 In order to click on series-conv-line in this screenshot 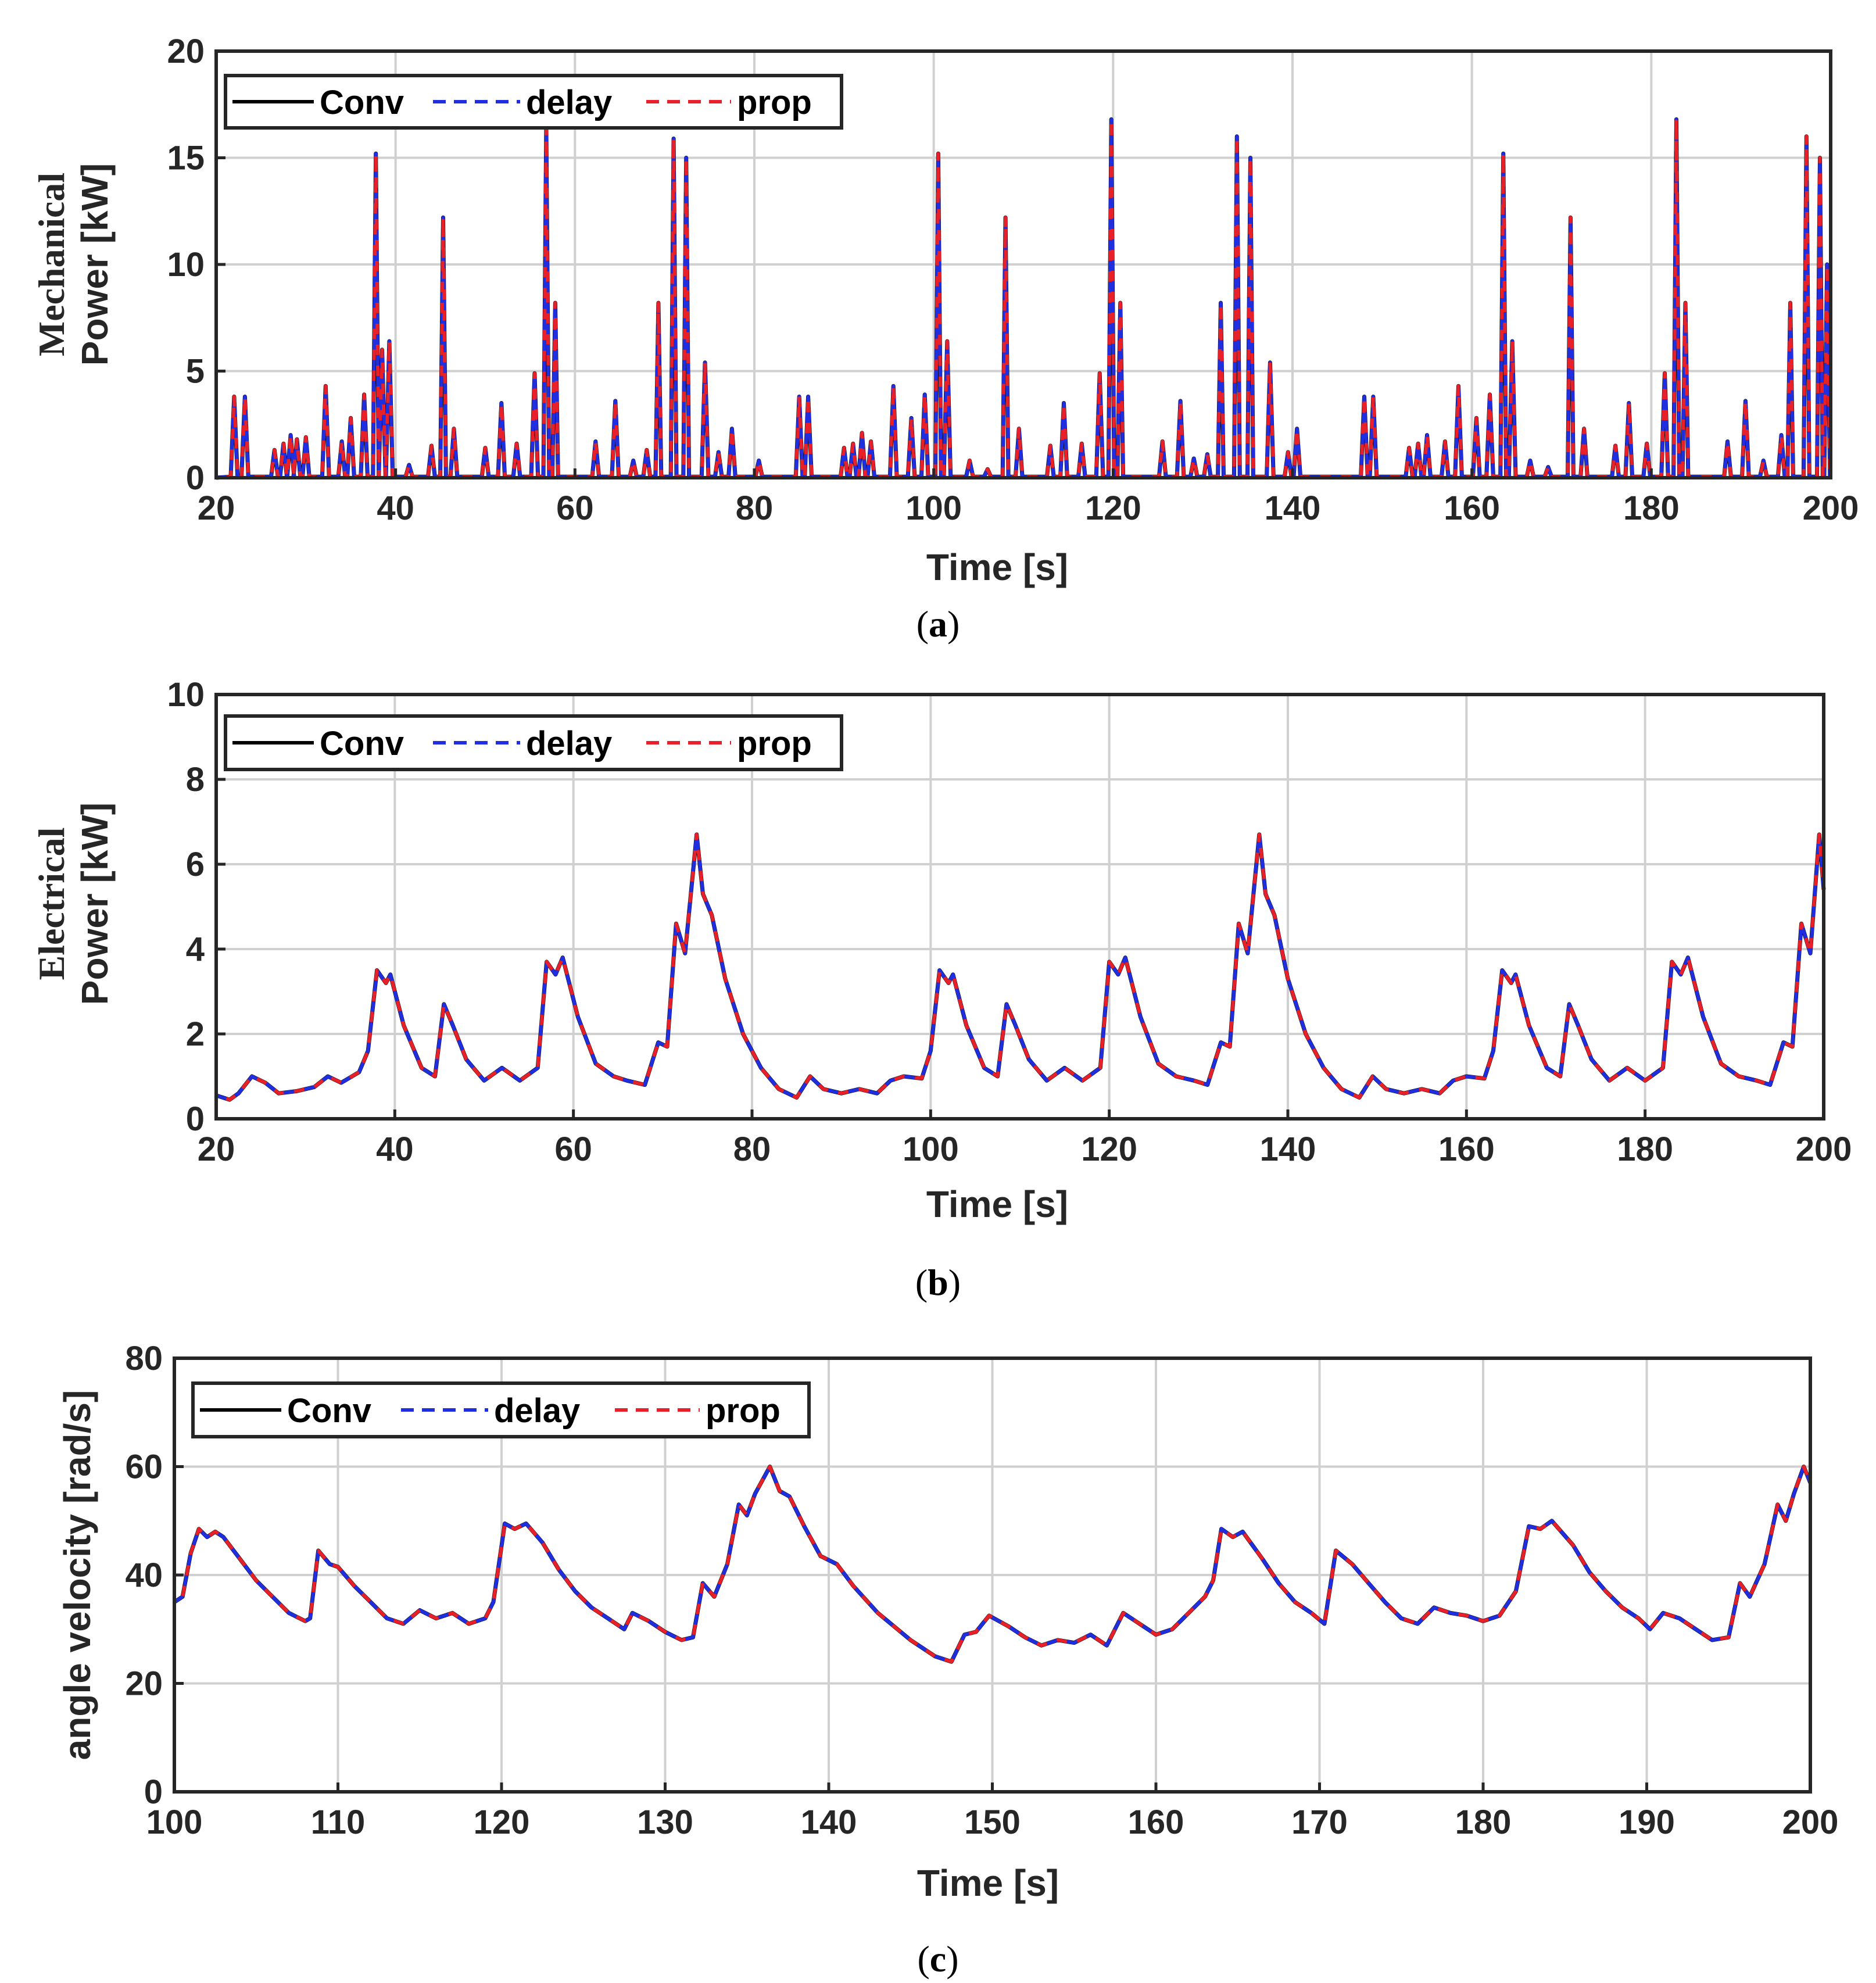, I will do `click(1020, 967)`.